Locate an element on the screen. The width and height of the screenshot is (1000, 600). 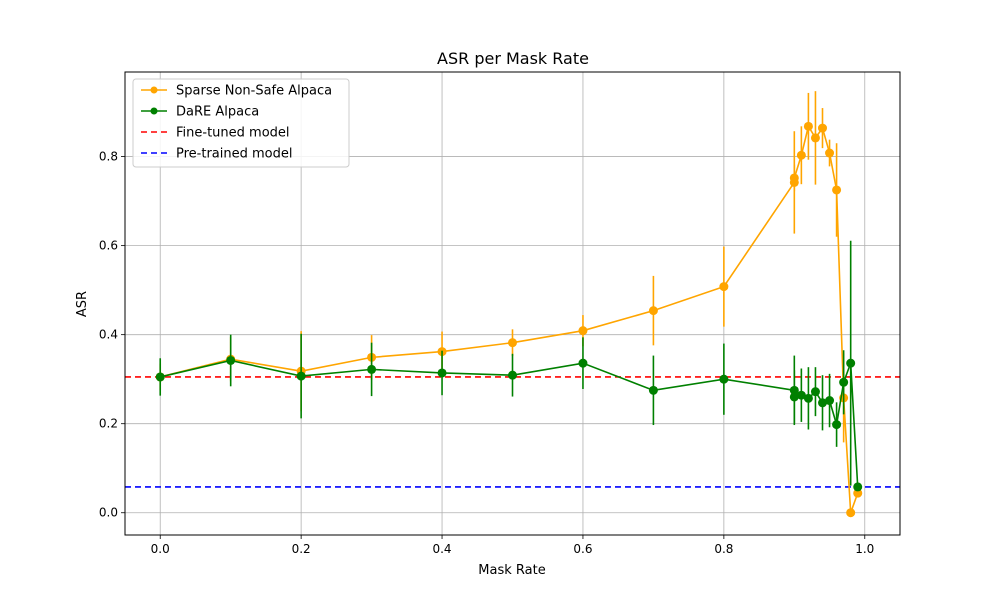
x-tick-label: 0.0 is located at coordinates (160, 549).